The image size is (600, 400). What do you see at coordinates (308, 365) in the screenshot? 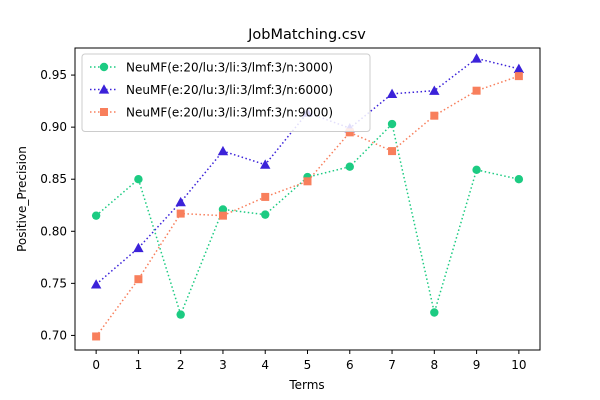
I see `x-tick-label: 5` at bounding box center [308, 365].